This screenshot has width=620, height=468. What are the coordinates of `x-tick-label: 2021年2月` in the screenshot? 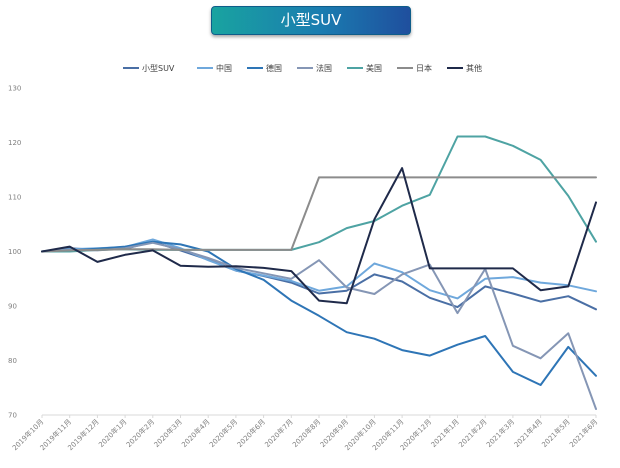 It's located at (473, 433).